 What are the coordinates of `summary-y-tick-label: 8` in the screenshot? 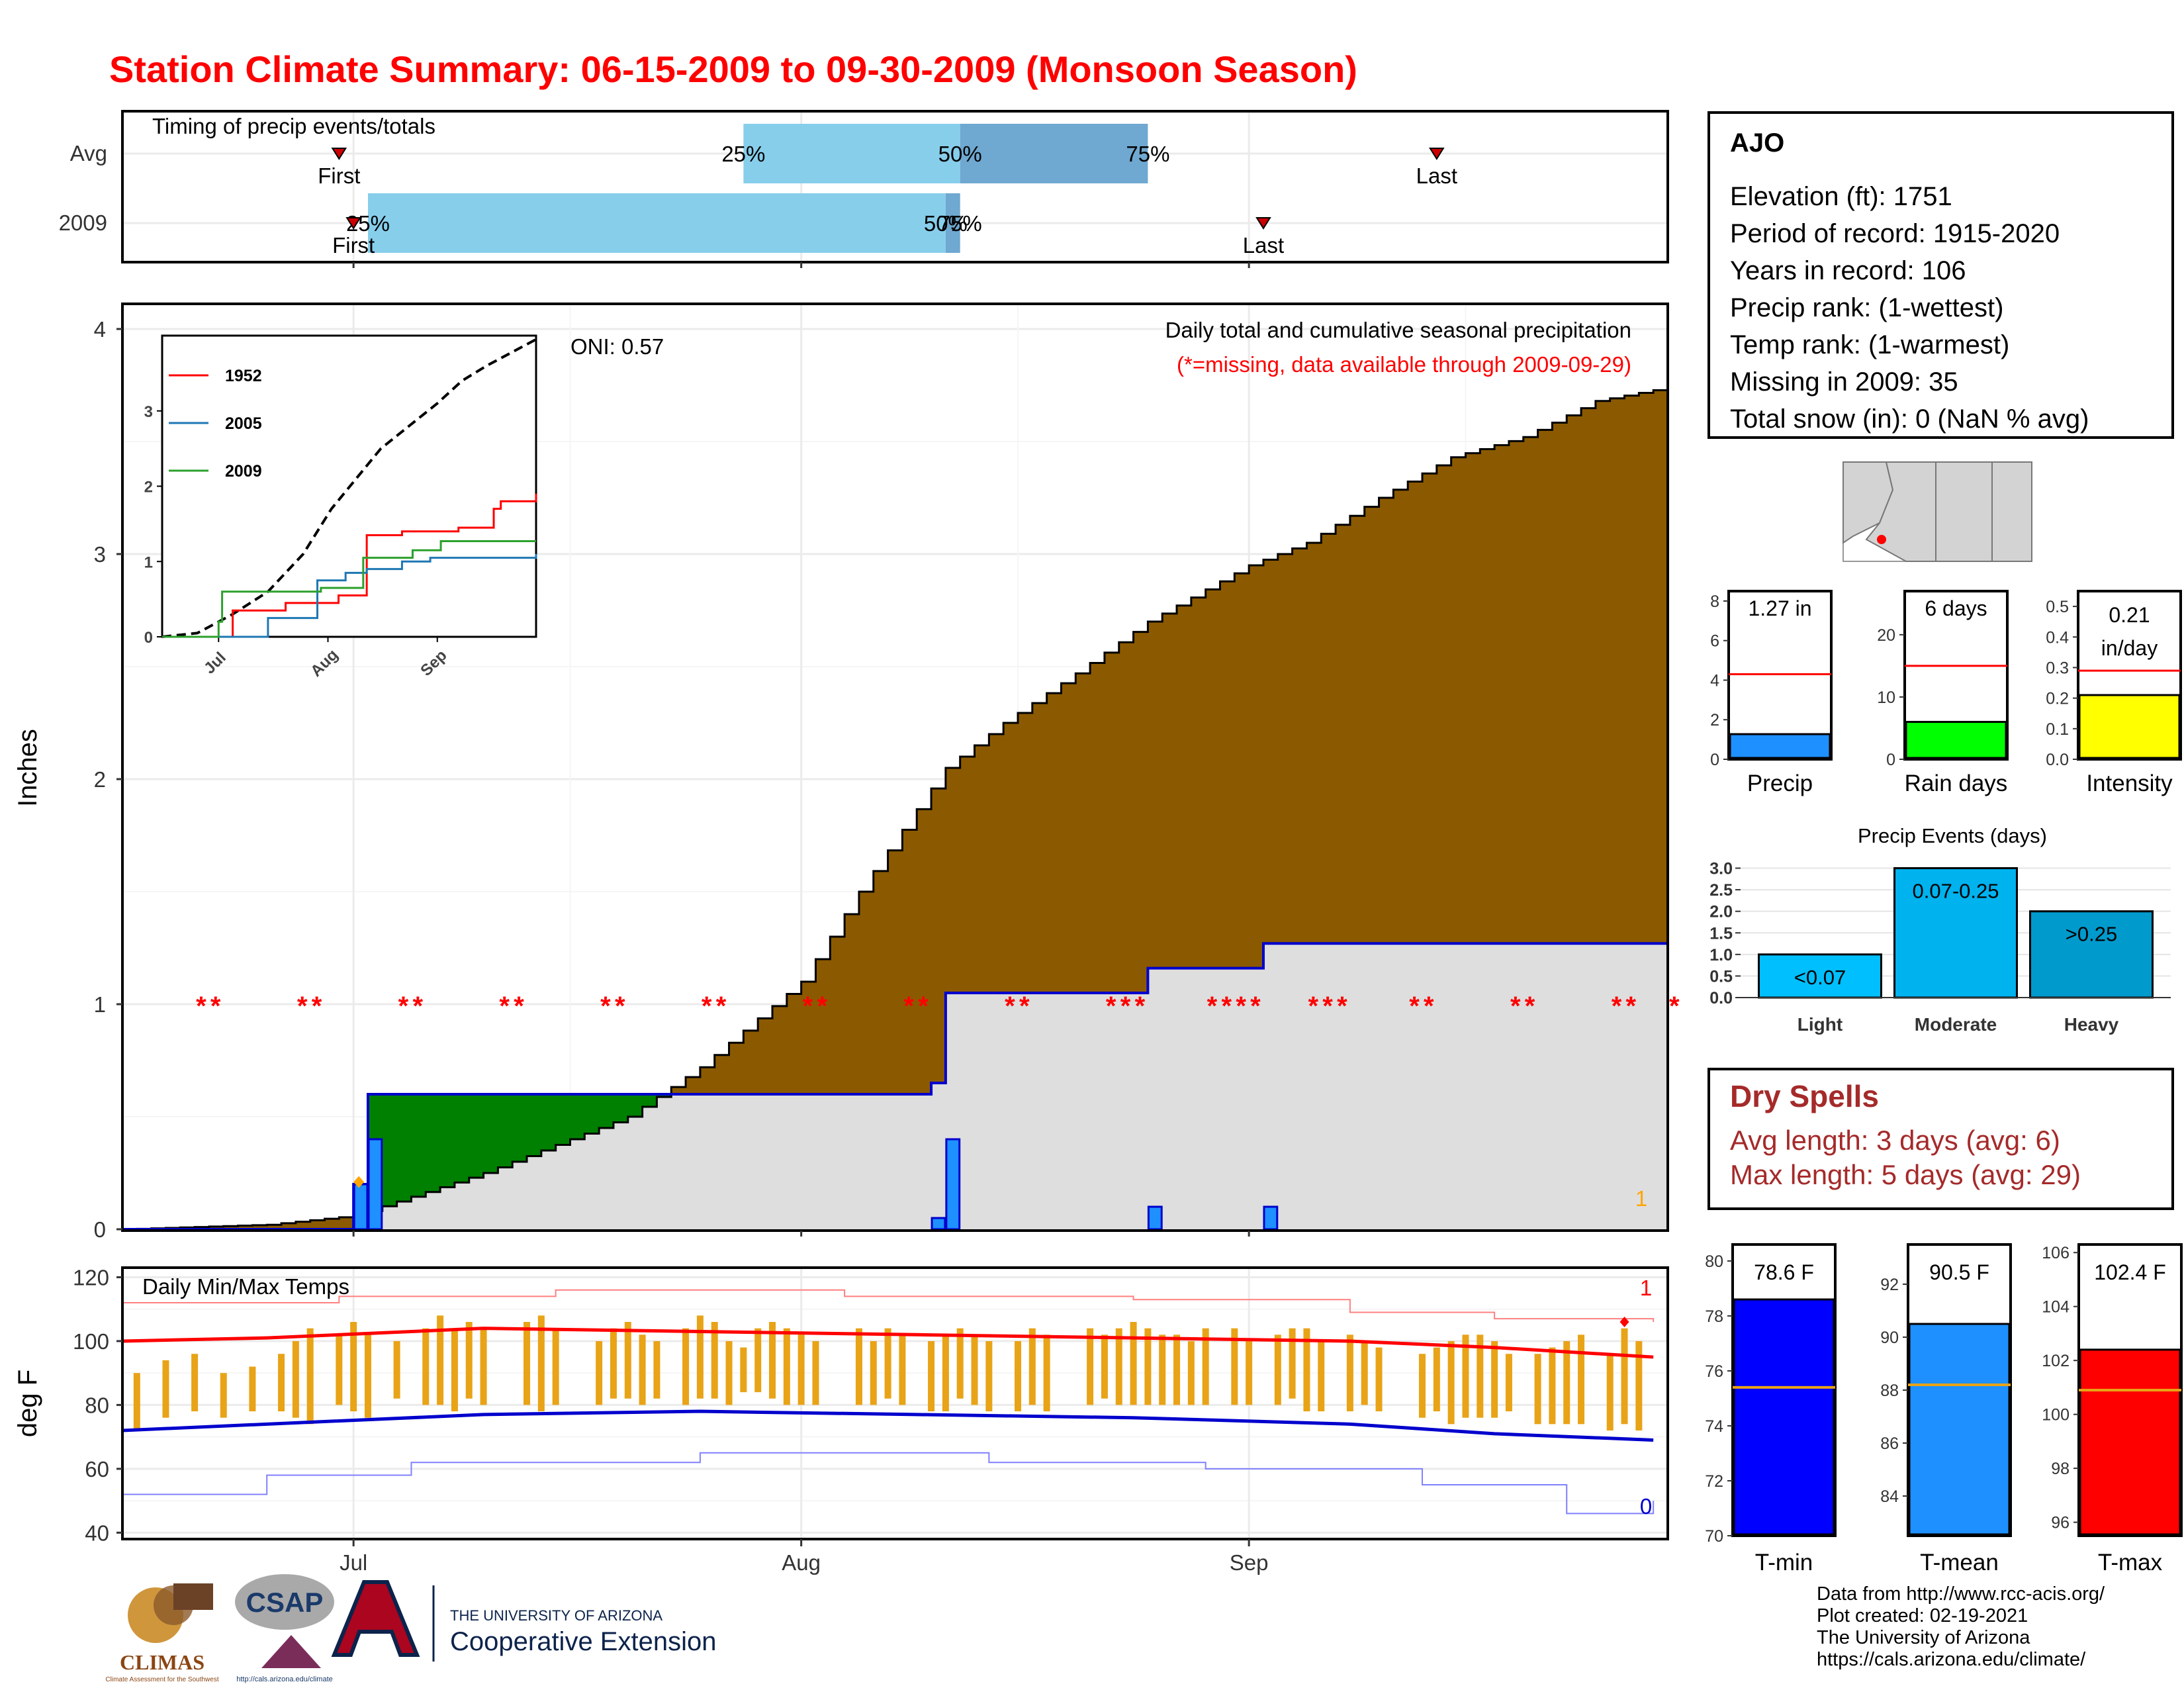 It's located at (1715, 601).